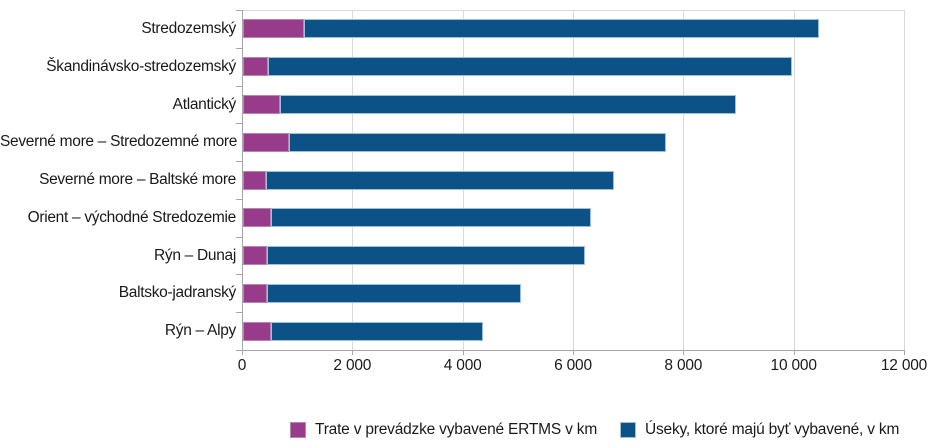  I want to click on x-tick-label: 0, so click(242, 365).